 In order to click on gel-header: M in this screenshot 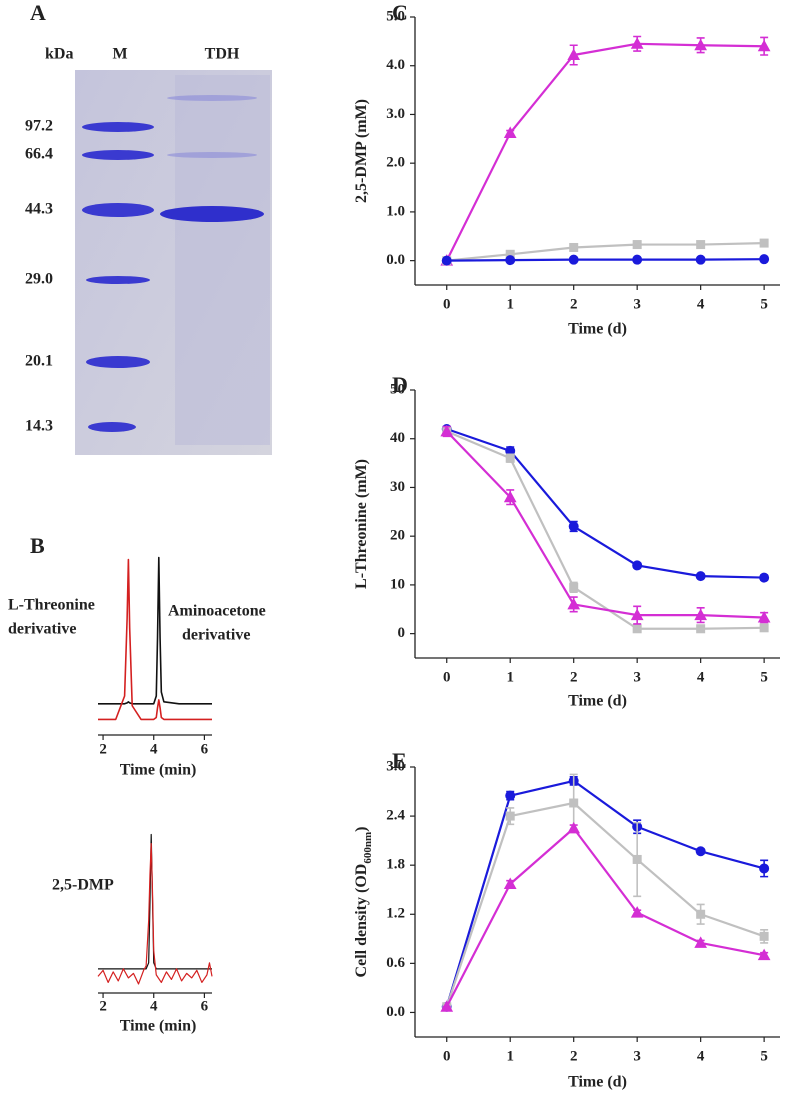, I will do `click(119, 54)`.